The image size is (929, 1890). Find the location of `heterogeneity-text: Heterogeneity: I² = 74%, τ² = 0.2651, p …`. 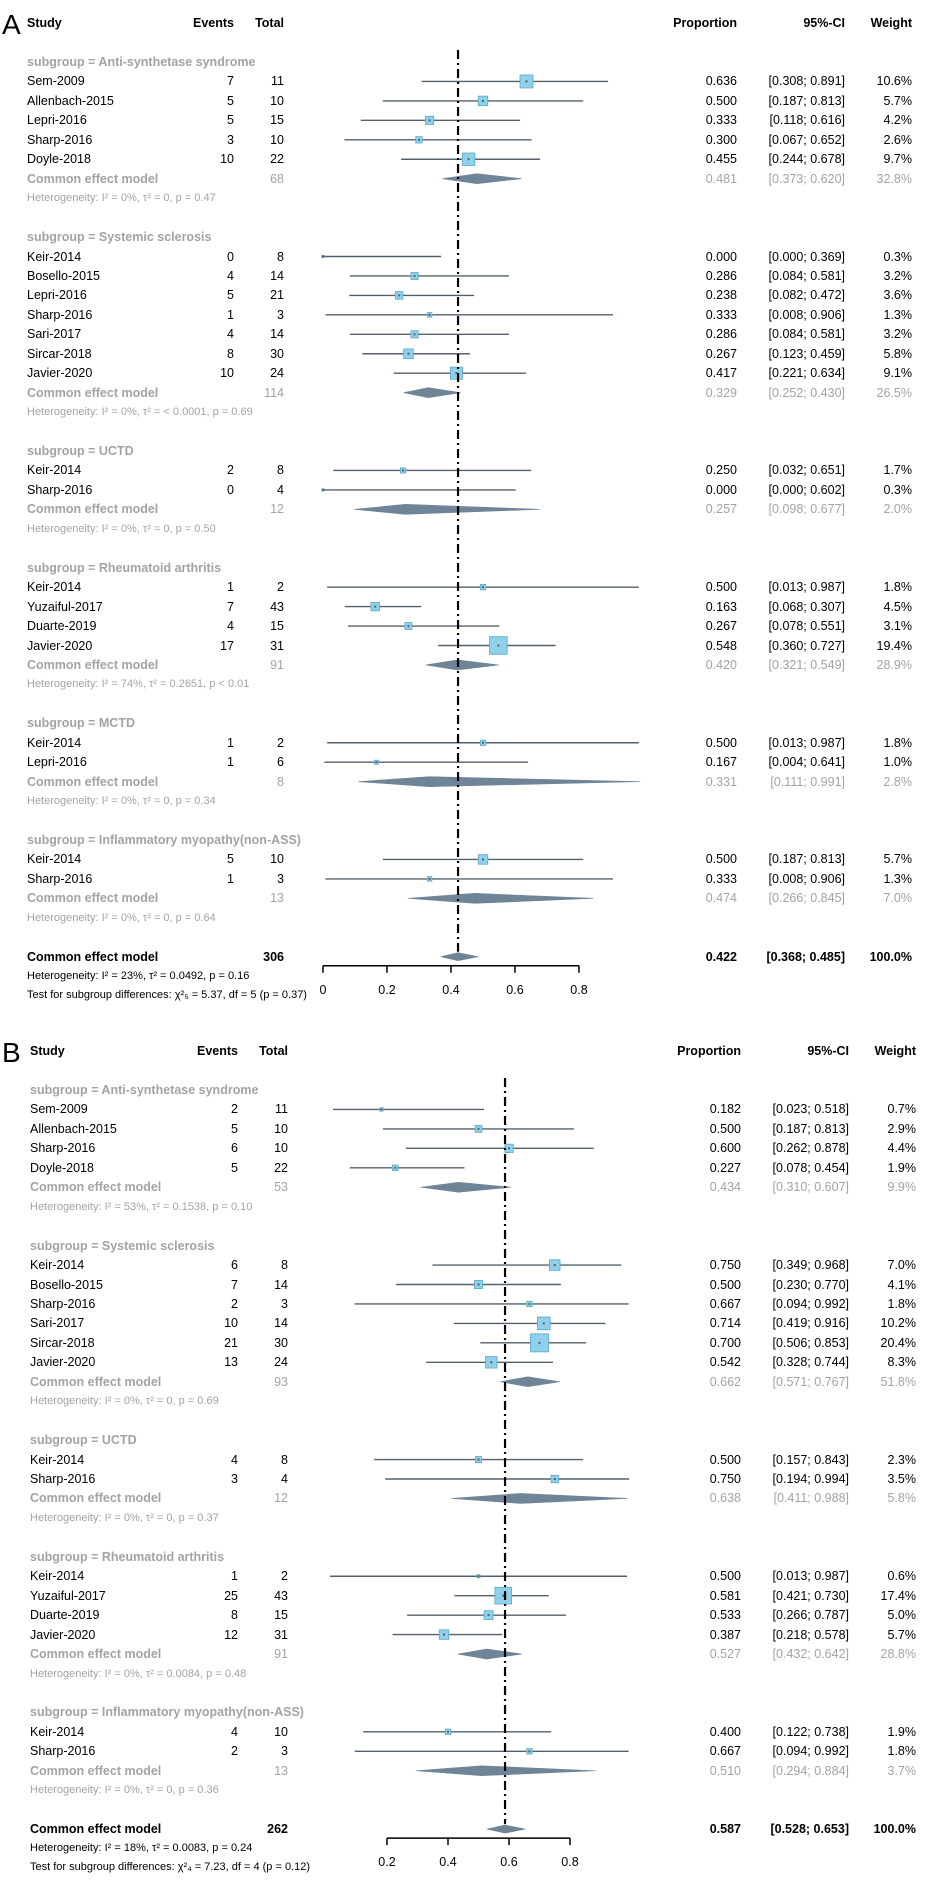

heterogeneity-text: Heterogeneity: I² = 74%, τ² = 0.2651, p … is located at coordinates (138, 684).